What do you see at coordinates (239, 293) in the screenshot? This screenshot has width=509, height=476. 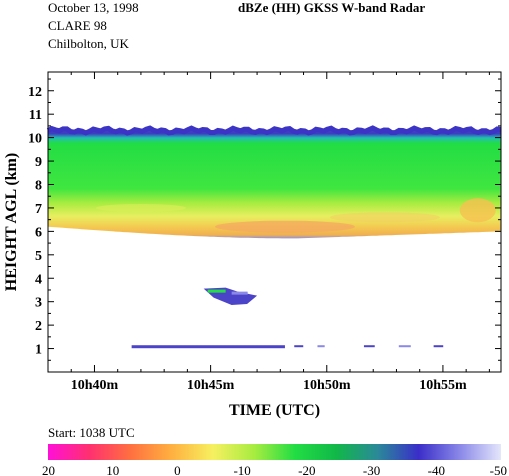 I see `virga-fringe` at bounding box center [239, 293].